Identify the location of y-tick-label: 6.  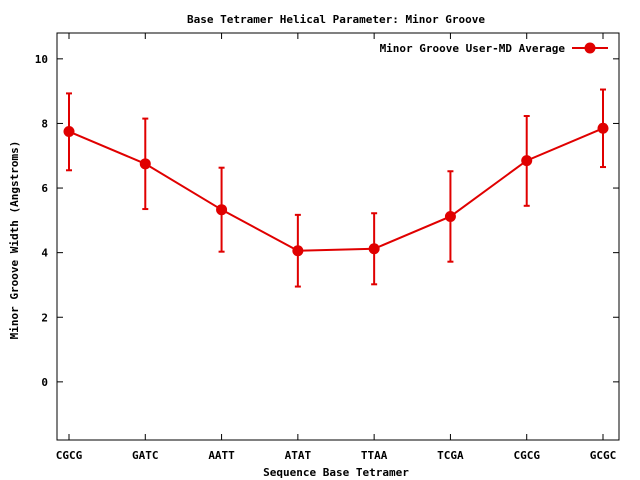
(44, 188).